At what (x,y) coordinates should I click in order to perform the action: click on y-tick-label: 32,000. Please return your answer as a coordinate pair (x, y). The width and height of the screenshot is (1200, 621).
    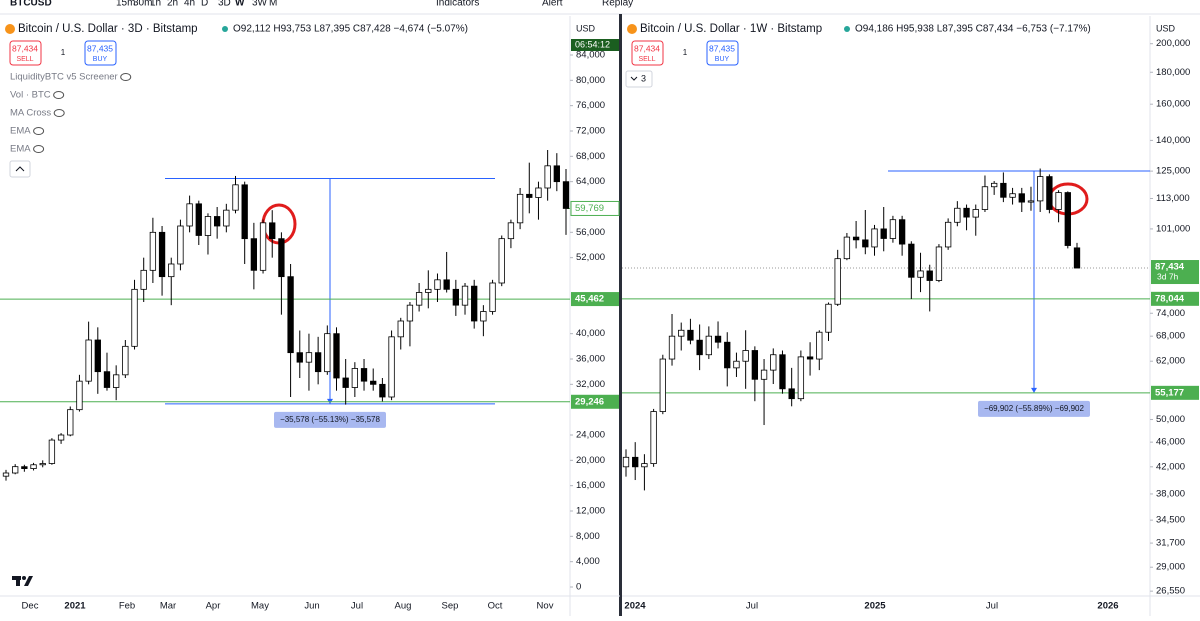
    Looking at the image, I should click on (590, 384).